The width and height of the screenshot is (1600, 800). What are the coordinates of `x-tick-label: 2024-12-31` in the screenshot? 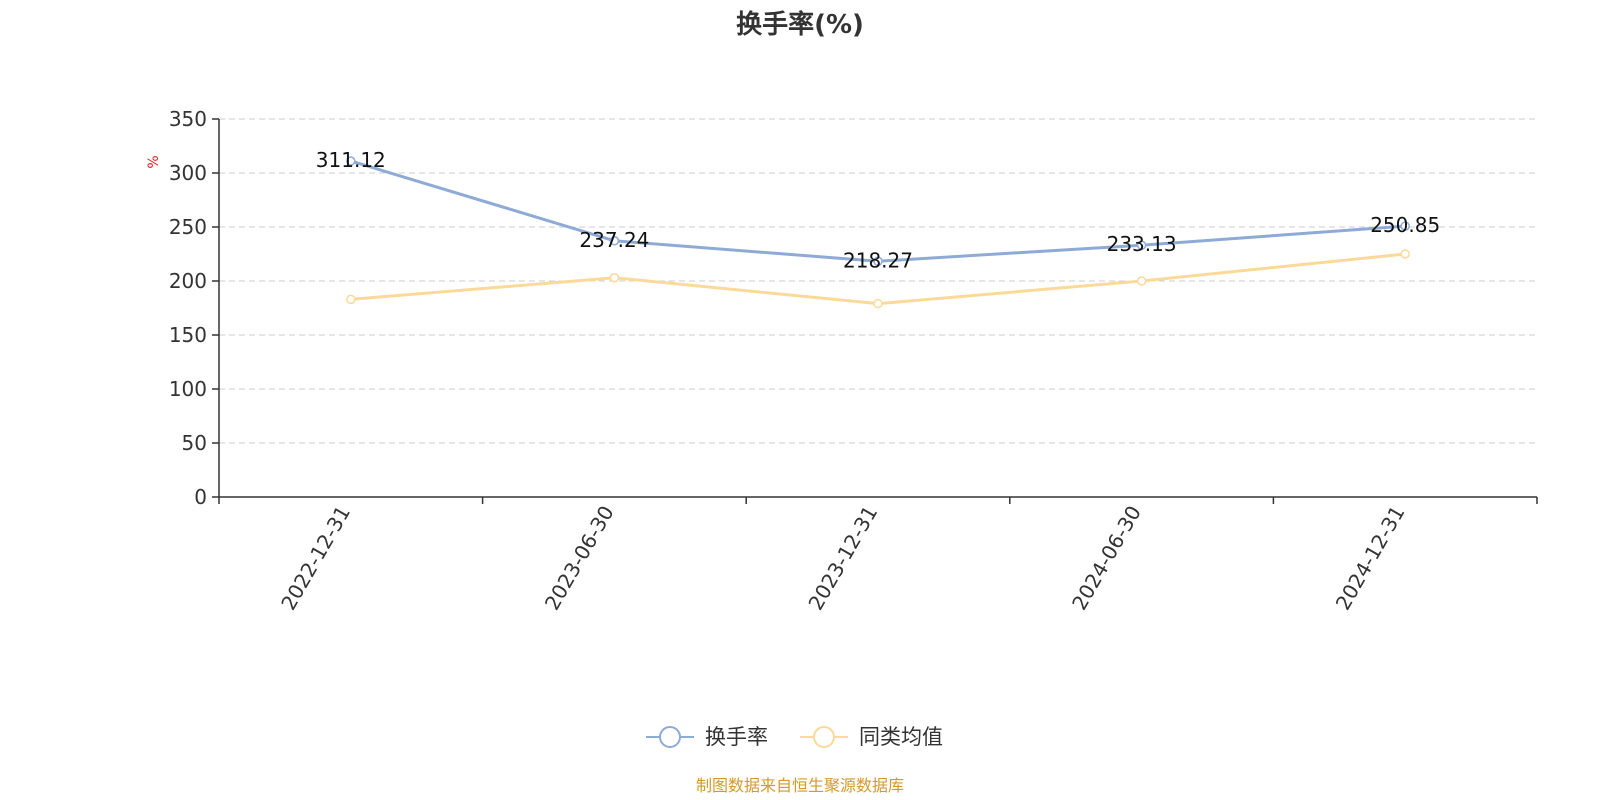 It's located at (1370, 558).